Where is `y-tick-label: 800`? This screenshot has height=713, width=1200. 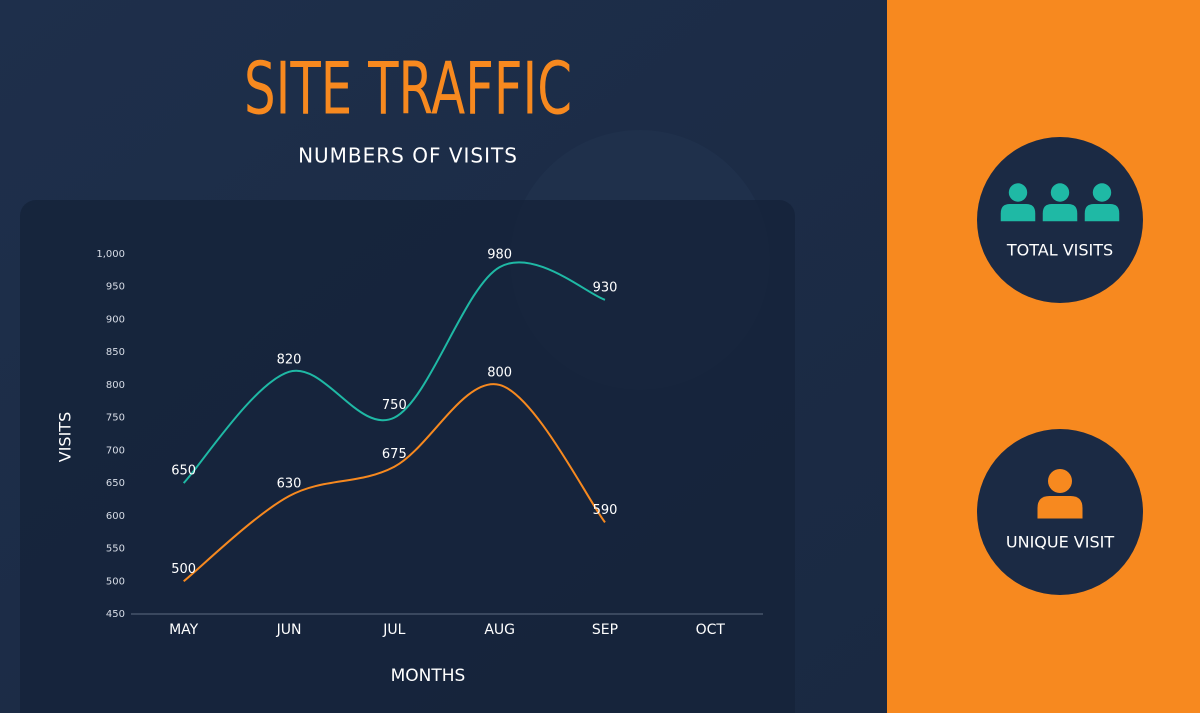
y-tick-label: 800 is located at coordinates (115, 385).